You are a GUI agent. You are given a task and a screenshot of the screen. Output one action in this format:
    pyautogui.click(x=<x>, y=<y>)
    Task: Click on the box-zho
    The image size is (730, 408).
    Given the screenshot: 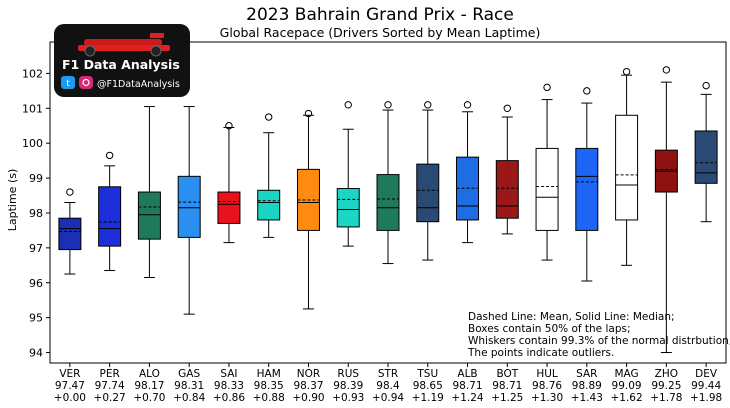 What is the action you would take?
    pyautogui.click(x=666, y=210)
    